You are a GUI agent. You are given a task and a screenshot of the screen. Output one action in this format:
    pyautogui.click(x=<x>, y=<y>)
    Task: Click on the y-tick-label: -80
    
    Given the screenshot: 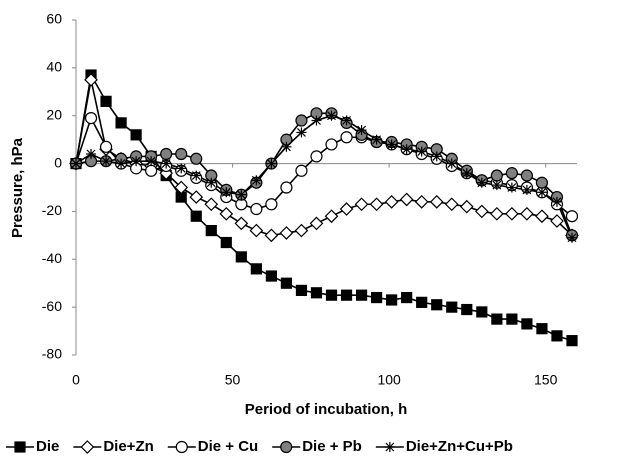 What is the action you would take?
    pyautogui.click(x=52, y=354)
    